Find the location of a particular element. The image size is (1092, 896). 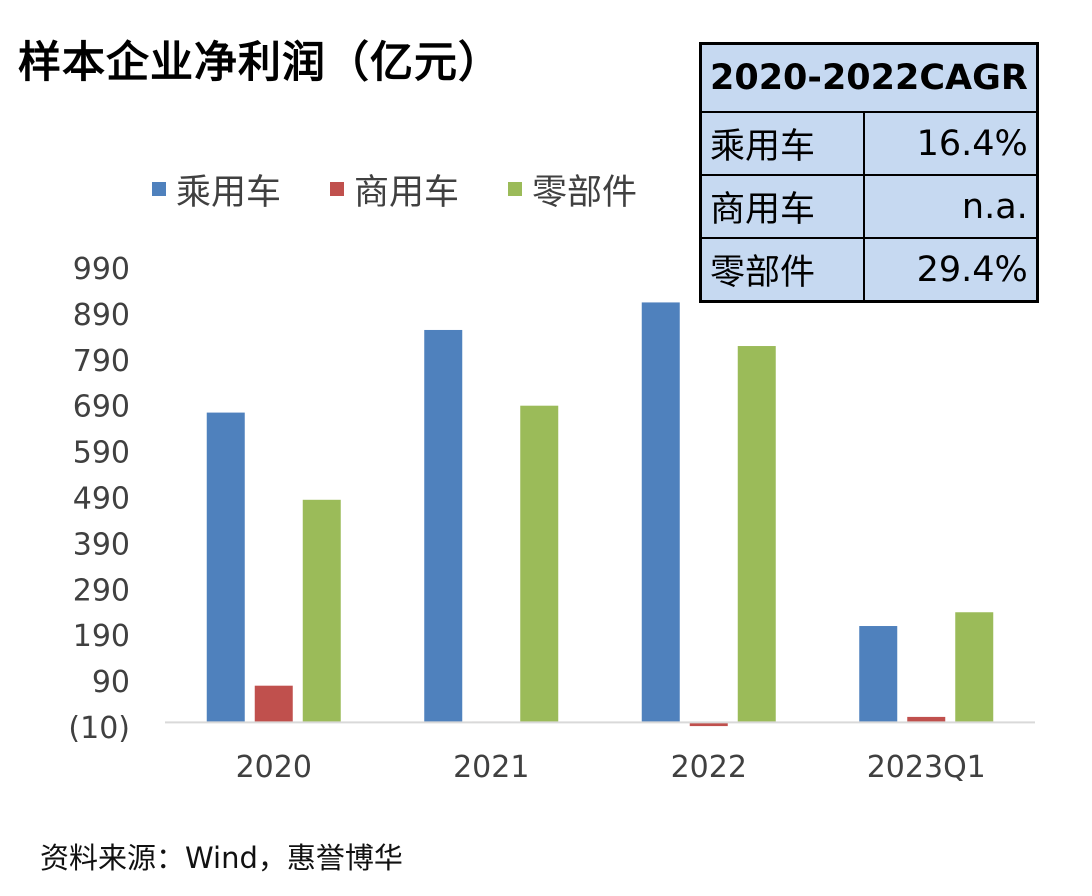

legend: 乘用车 商用车 零部件 is located at coordinates (394, 193).